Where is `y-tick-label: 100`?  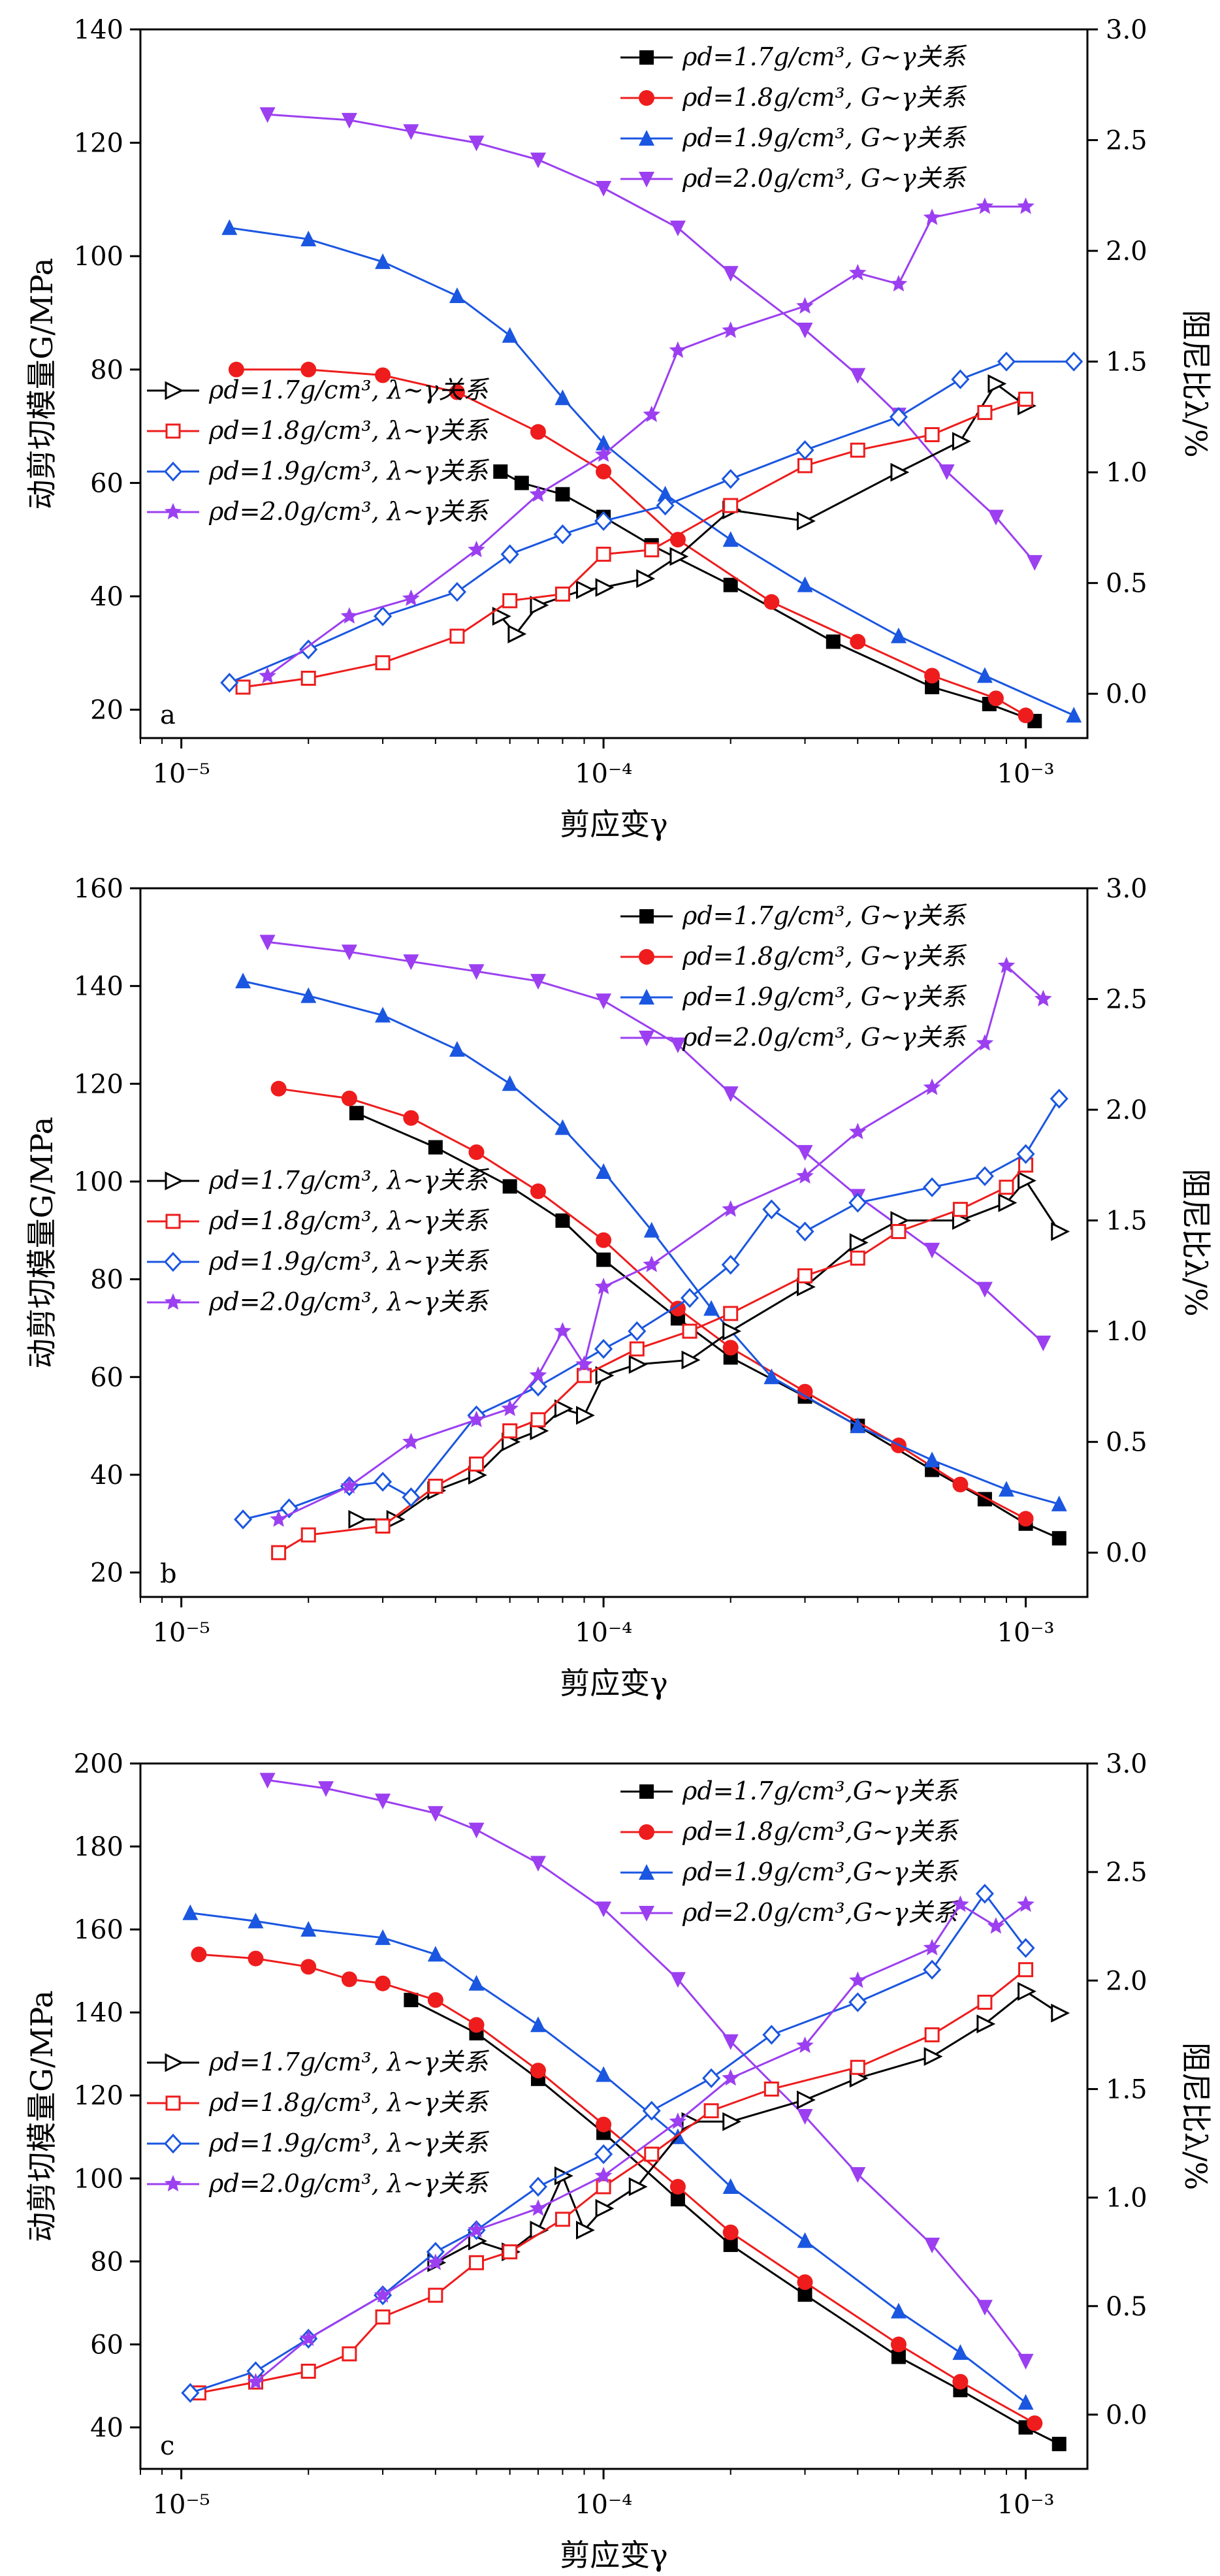
y-tick-label: 100 is located at coordinates (99, 257).